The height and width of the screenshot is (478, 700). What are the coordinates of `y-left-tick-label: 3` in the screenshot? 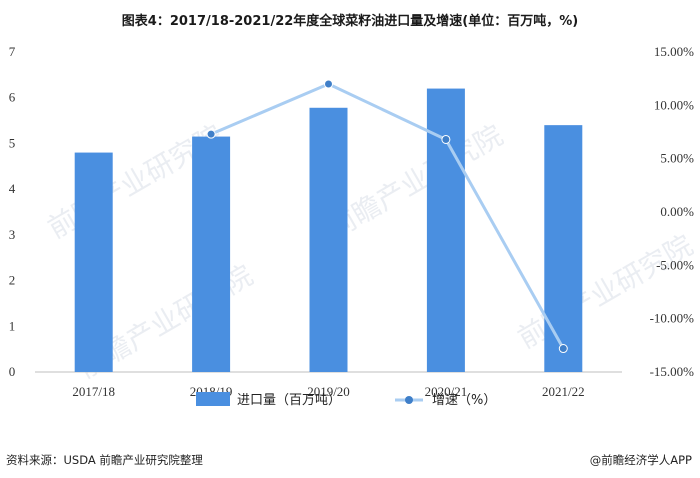 It's located at (12, 234).